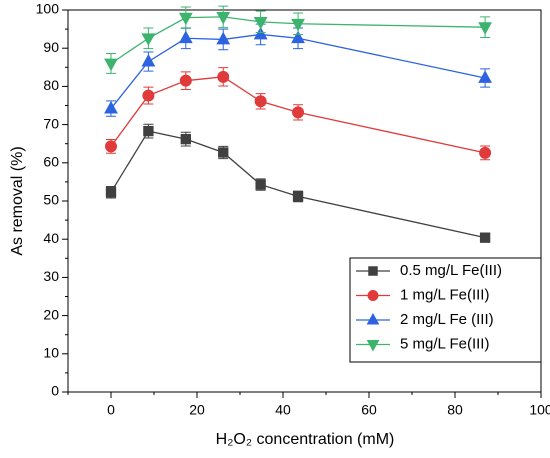 Image resolution: width=550 pixels, height=458 pixels. I want to click on x-tick-label: 80, so click(455, 410).